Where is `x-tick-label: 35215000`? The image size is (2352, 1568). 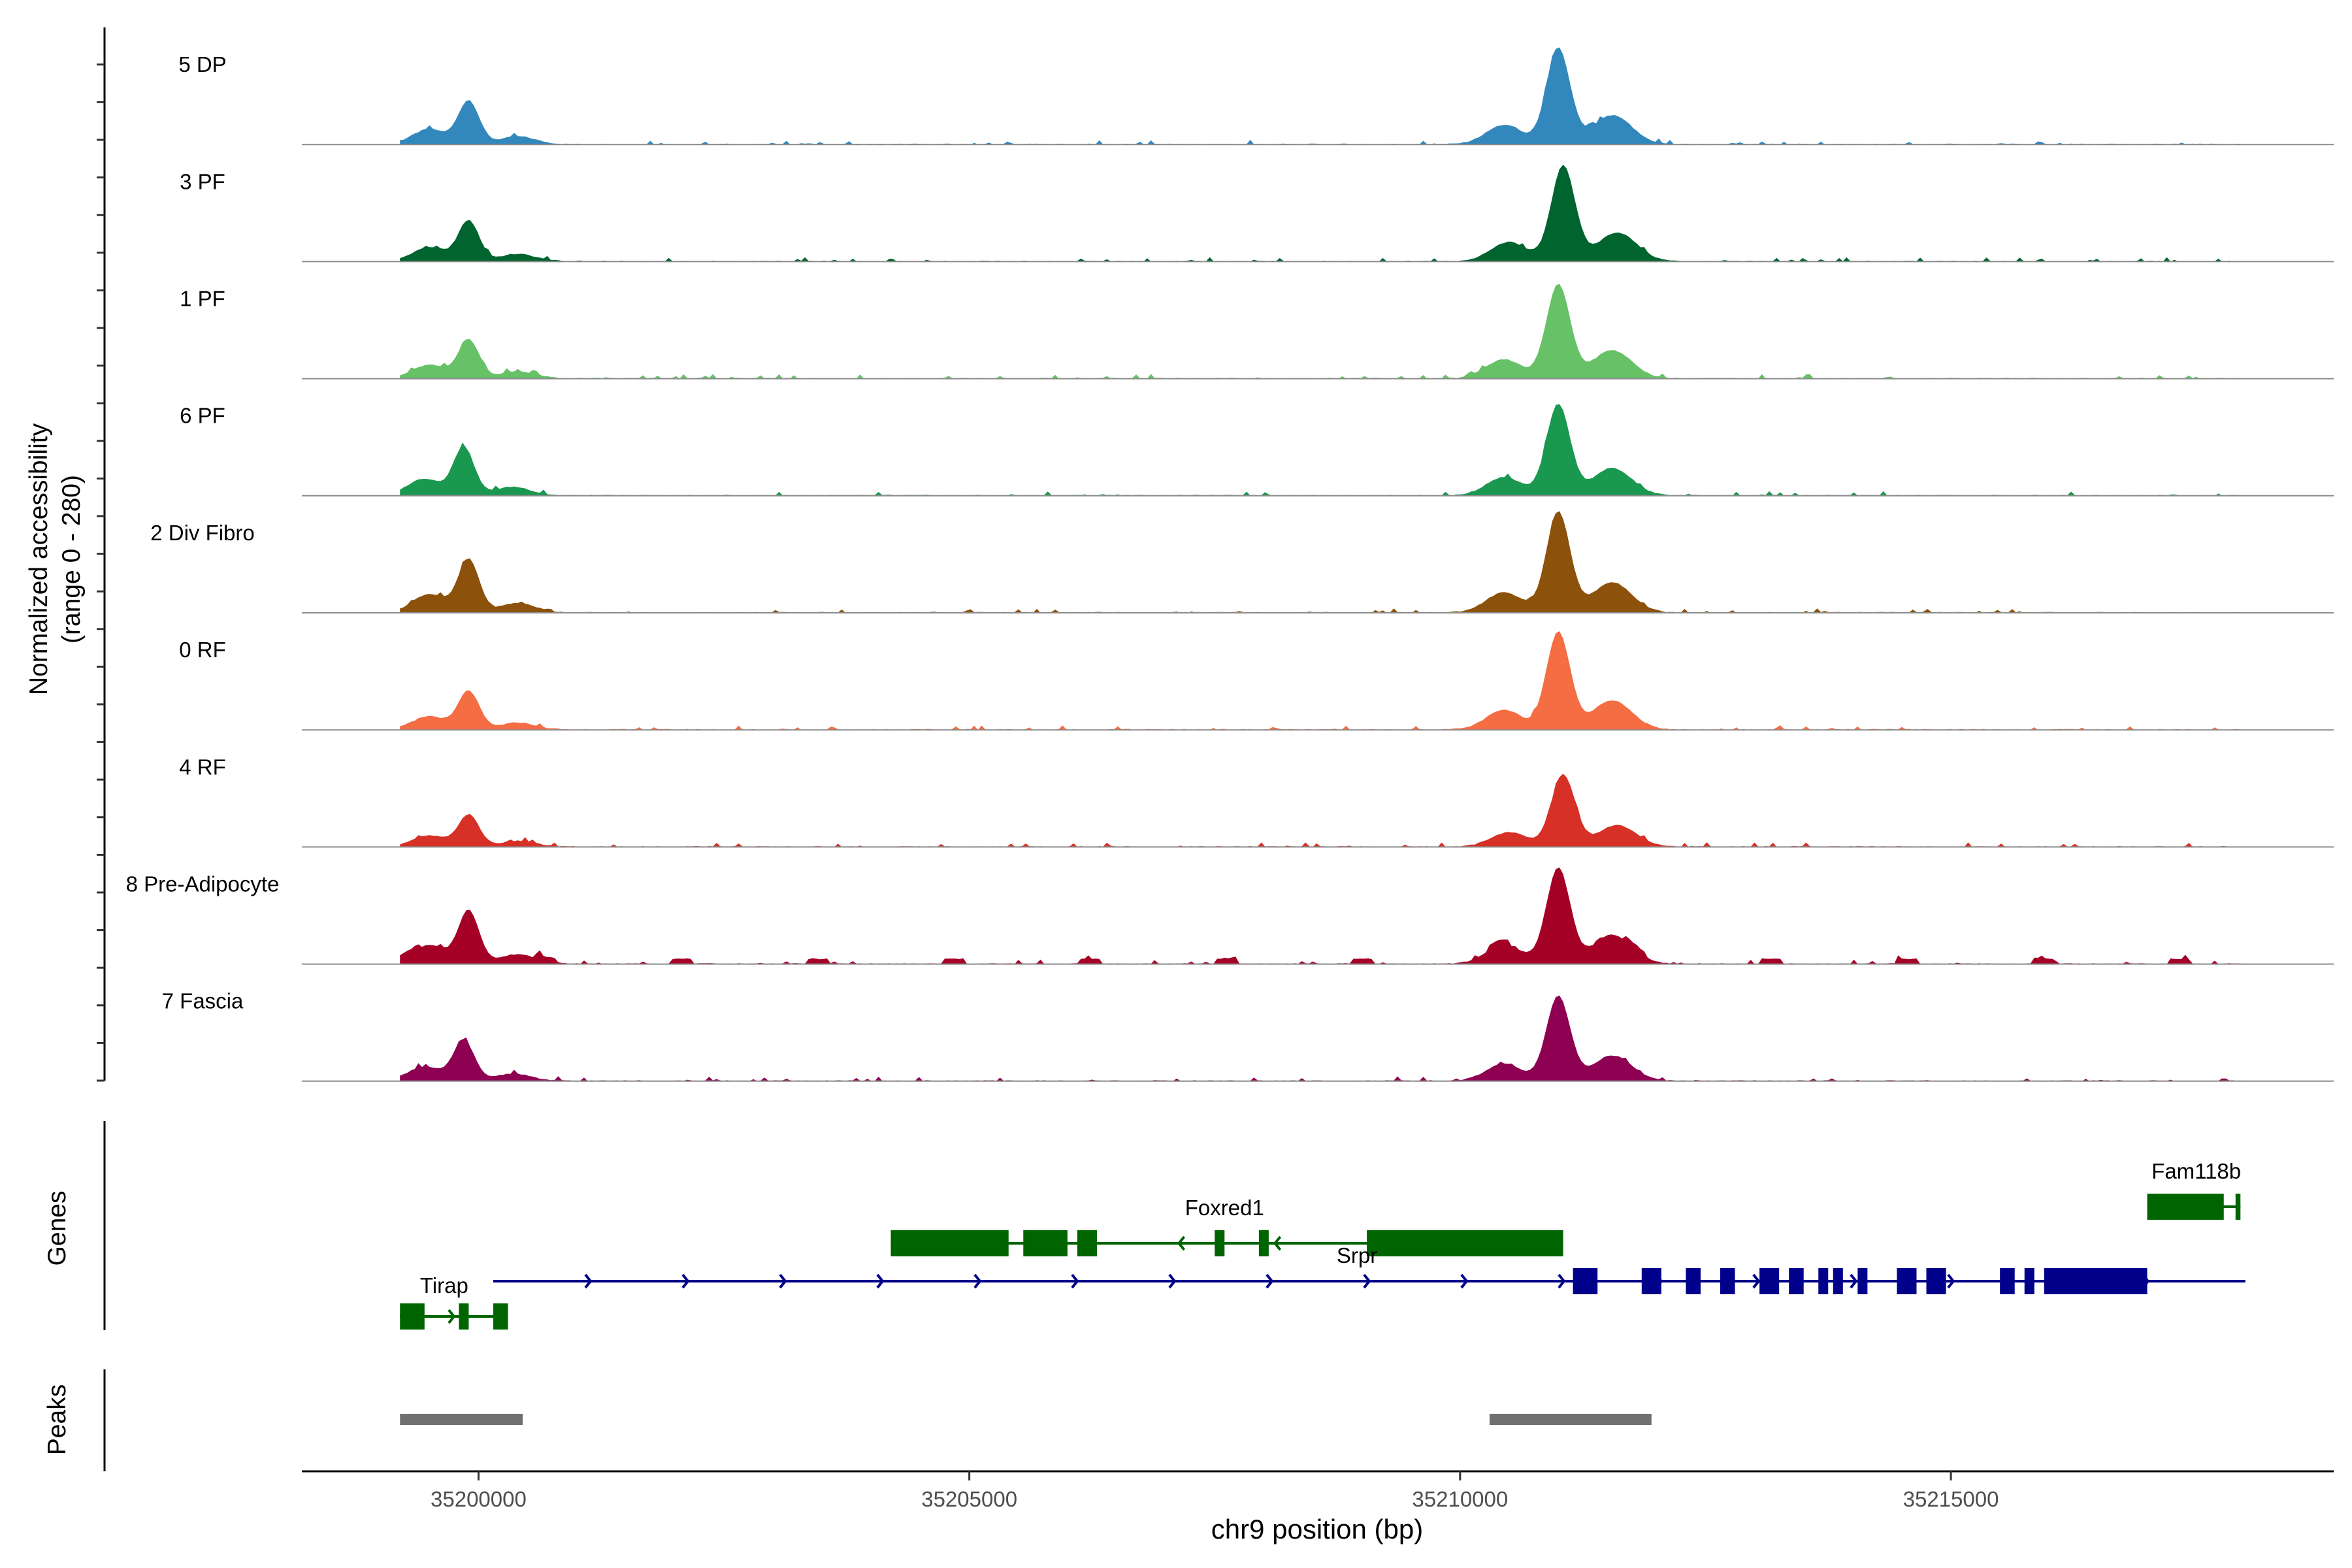
x-tick-label: 35215000 is located at coordinates (1951, 1499).